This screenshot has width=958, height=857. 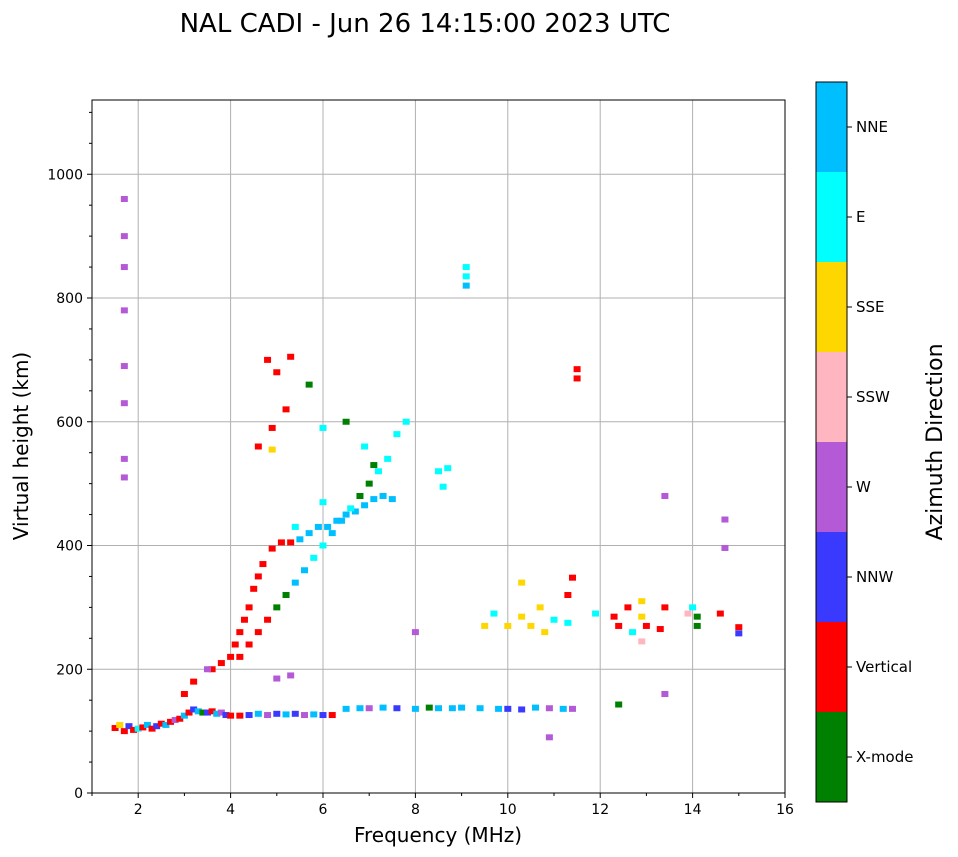 I want to click on x-tick-label: 2, so click(x=138, y=810).